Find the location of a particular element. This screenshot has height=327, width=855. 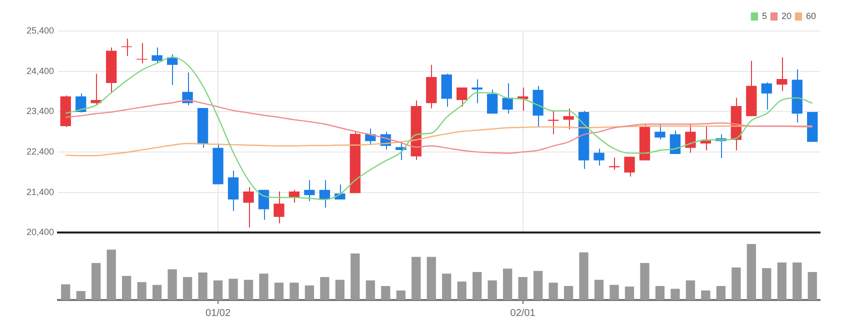

y-tick-label: 24,400 is located at coordinates (40, 71).